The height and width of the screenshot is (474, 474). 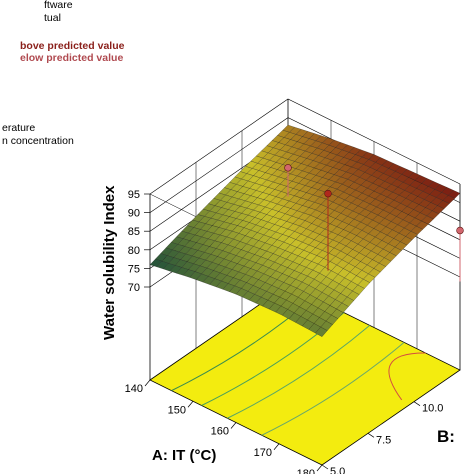 I want to click on x-tick-label: 180, so click(x=306, y=471).